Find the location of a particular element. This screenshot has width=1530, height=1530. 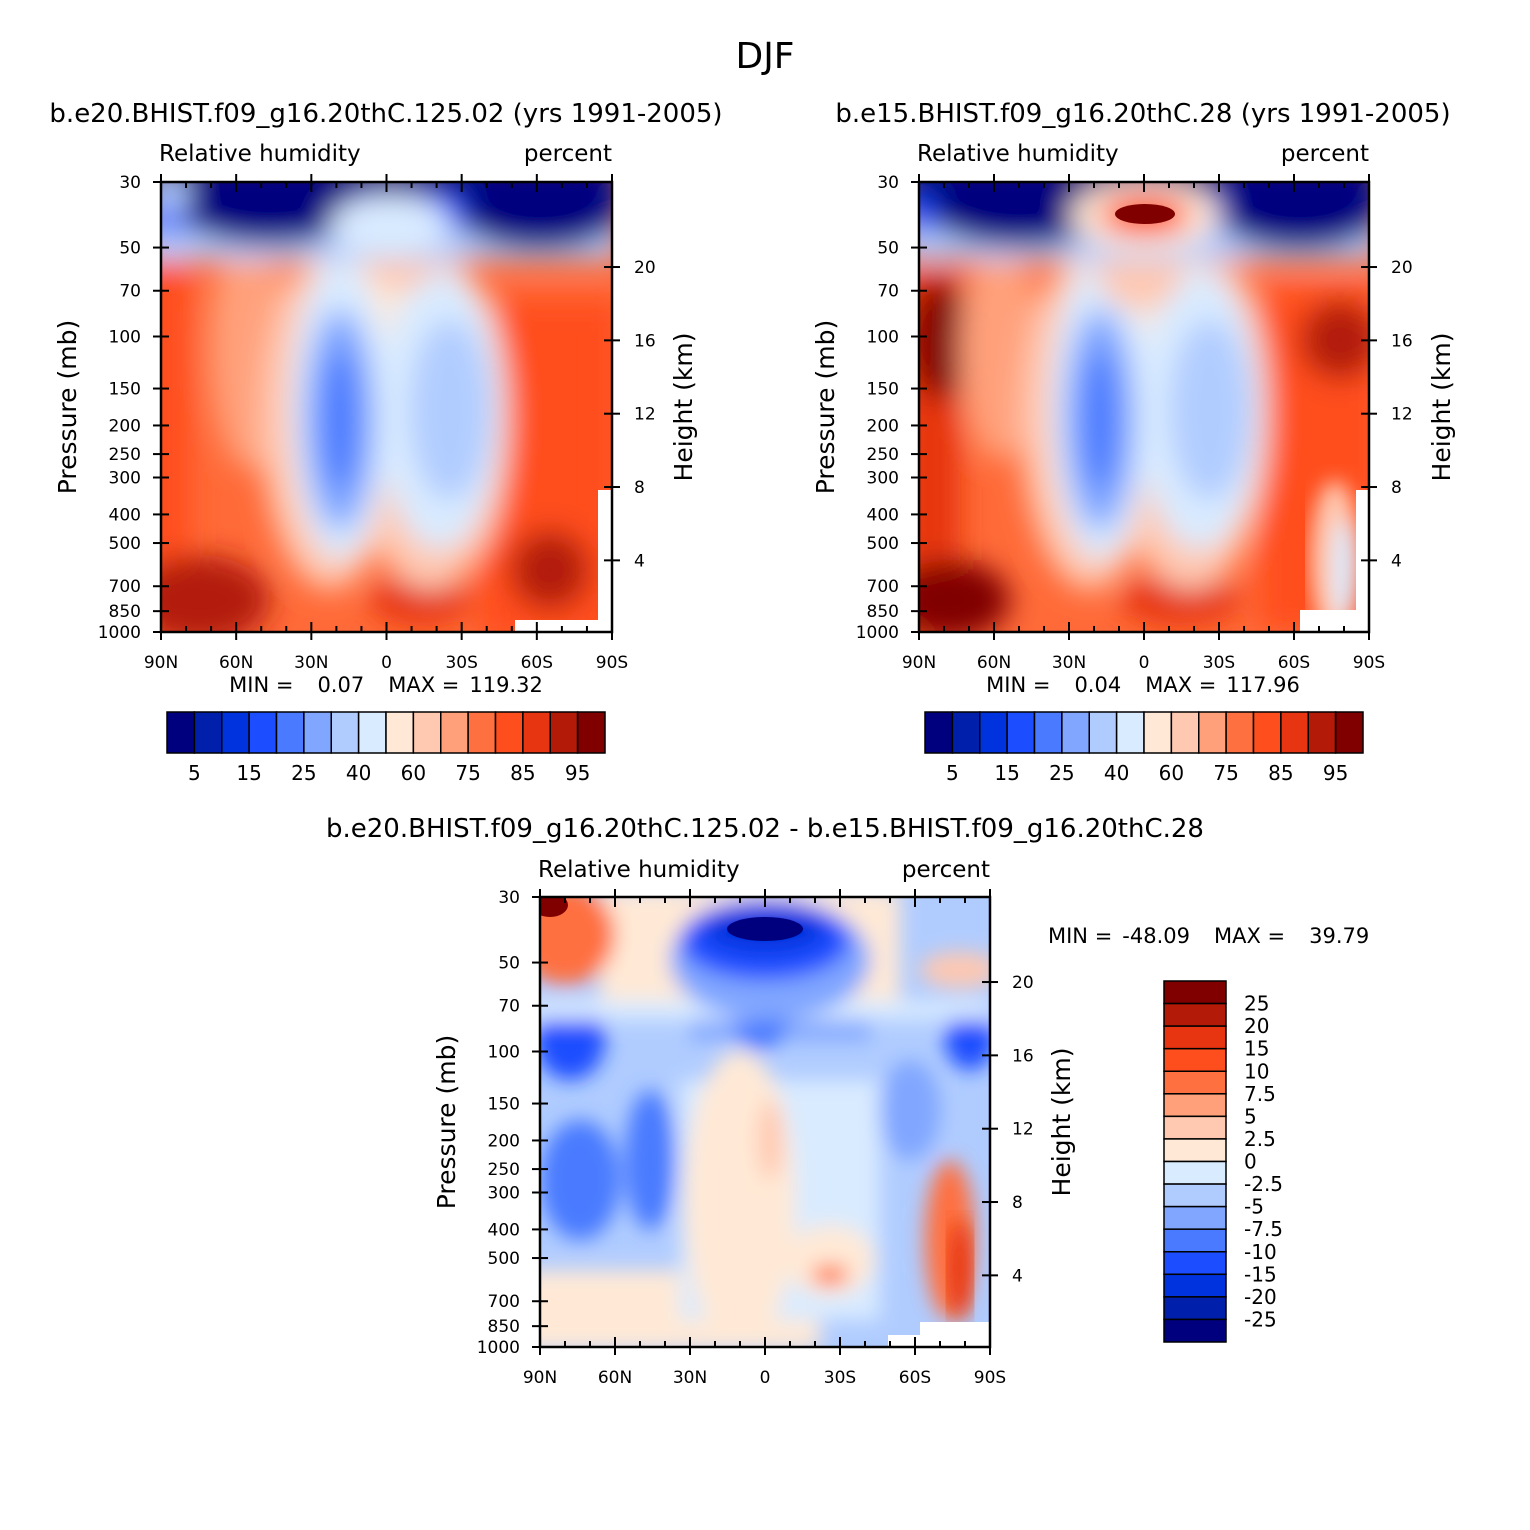

panel-3-xtick-label: 90S is located at coordinates (990, 1378).